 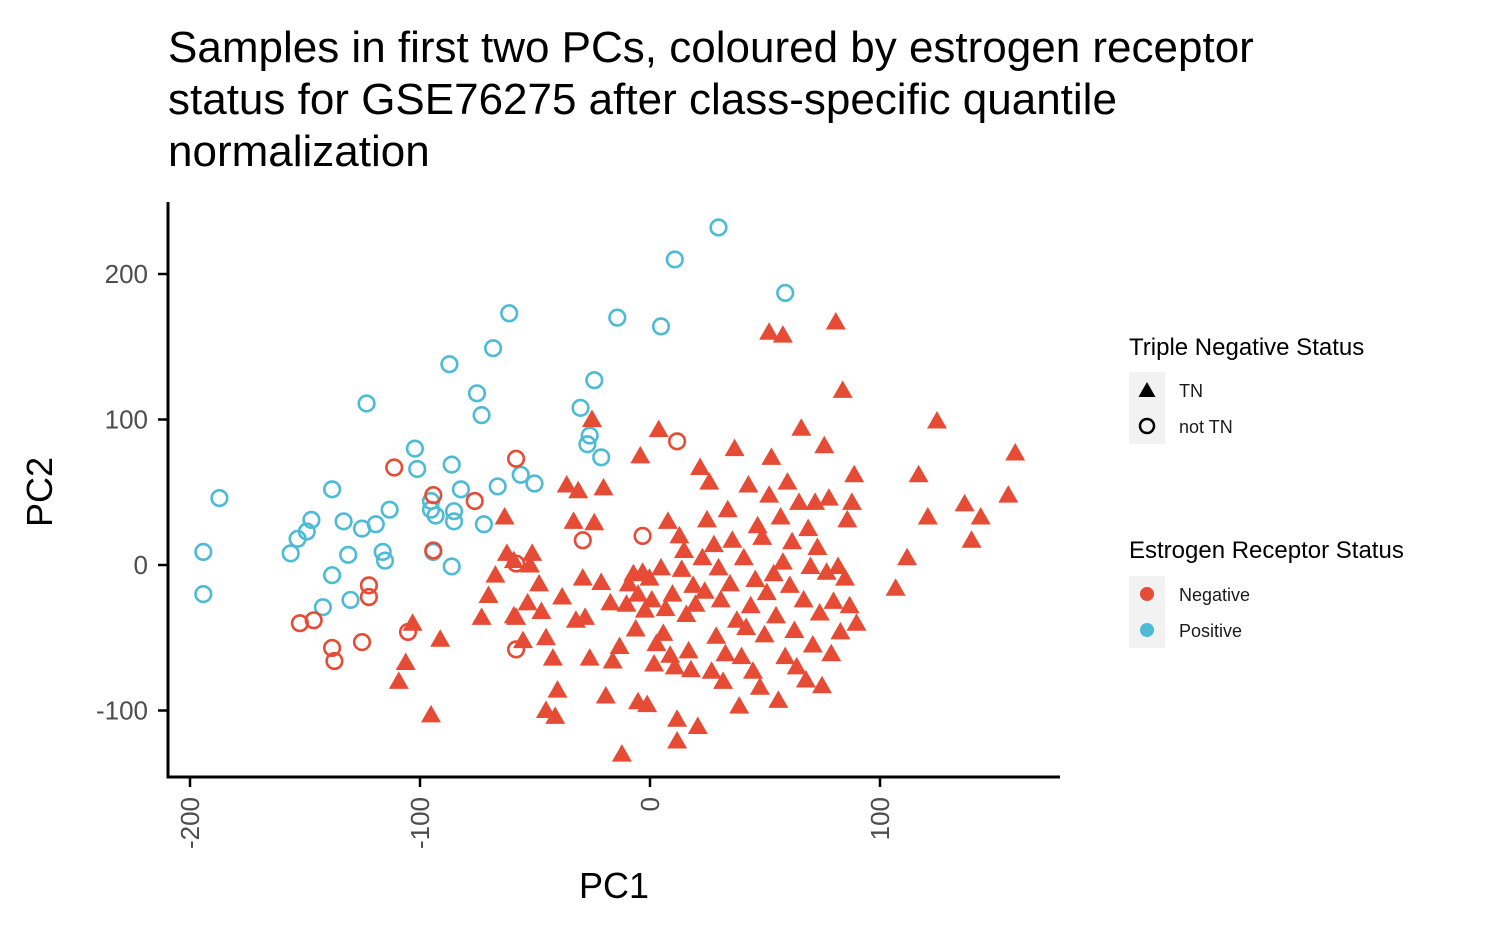 I want to click on x-axis-title: PC1, so click(x=614, y=885).